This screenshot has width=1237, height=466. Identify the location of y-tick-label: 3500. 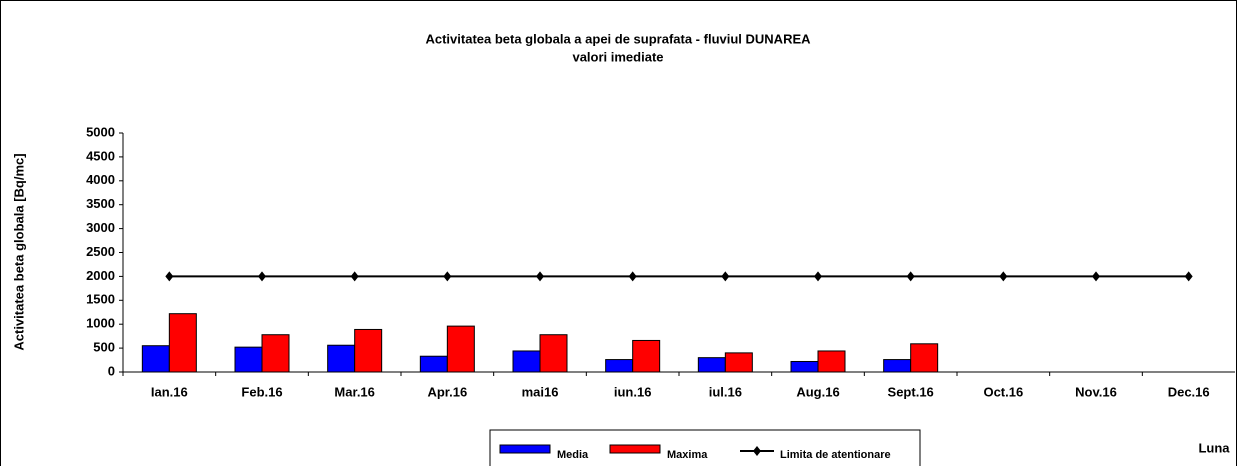
(100, 203).